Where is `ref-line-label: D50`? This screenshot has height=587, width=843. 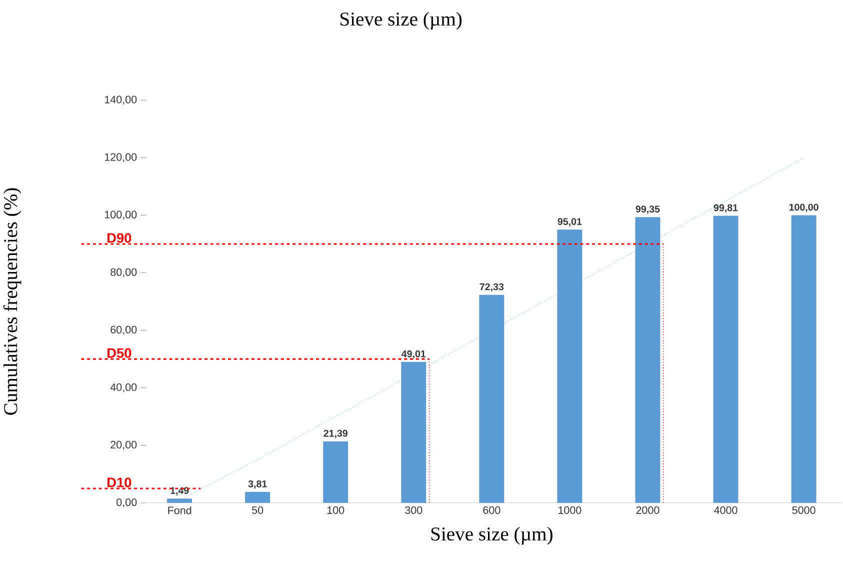
ref-line-label: D50 is located at coordinates (120, 353).